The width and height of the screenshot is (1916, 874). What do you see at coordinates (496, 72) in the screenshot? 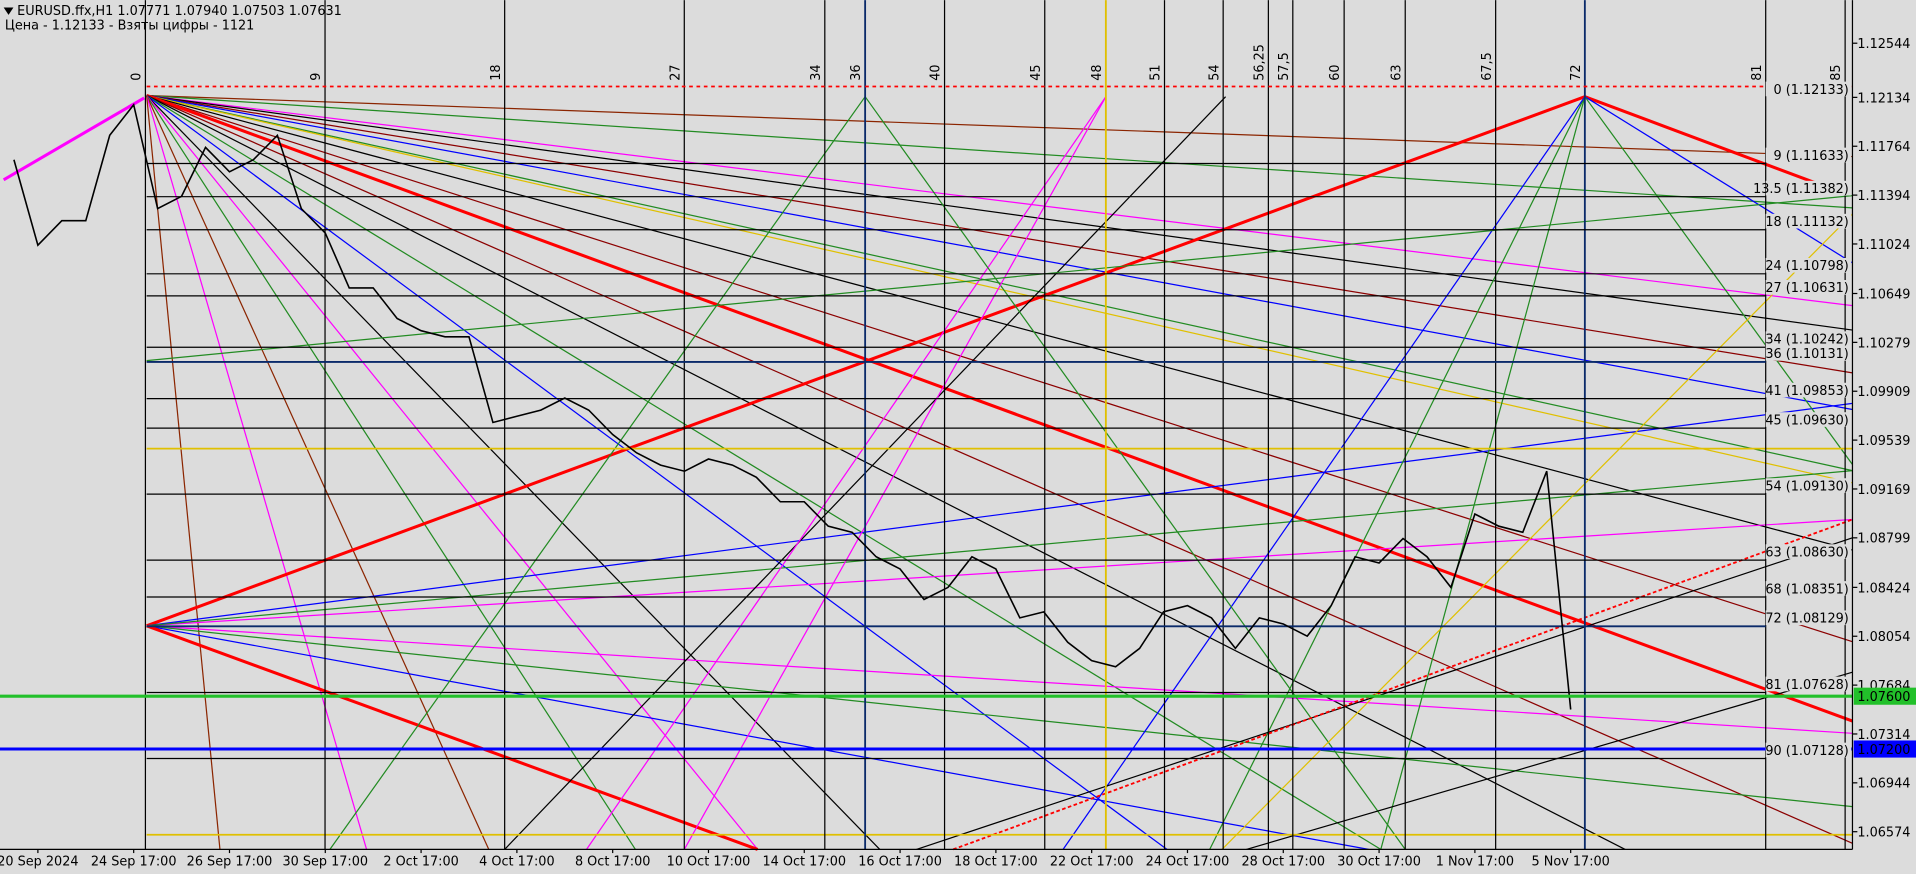
I see `time-level-label: 18` at bounding box center [496, 72].